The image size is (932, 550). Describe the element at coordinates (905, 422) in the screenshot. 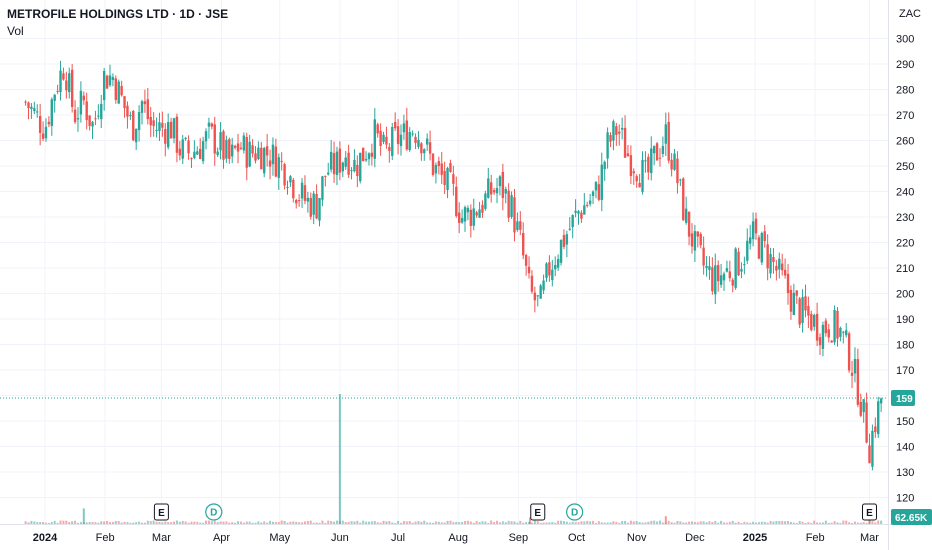

I see `price-tick-label: 150` at that location.